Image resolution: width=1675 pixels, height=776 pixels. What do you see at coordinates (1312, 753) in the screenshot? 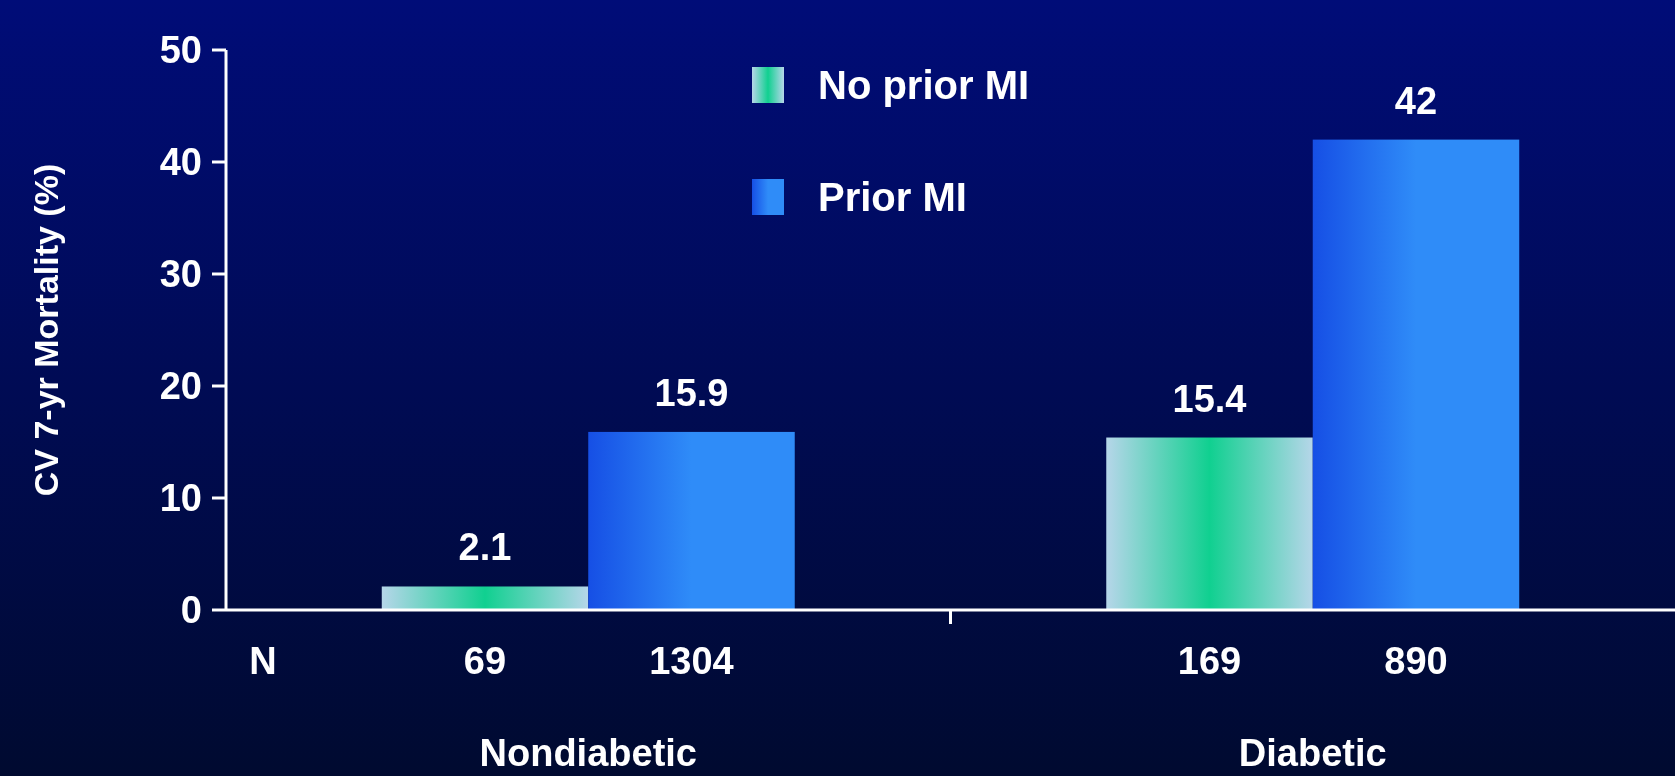
I see `x-tick-label: Diabetic` at bounding box center [1312, 753].